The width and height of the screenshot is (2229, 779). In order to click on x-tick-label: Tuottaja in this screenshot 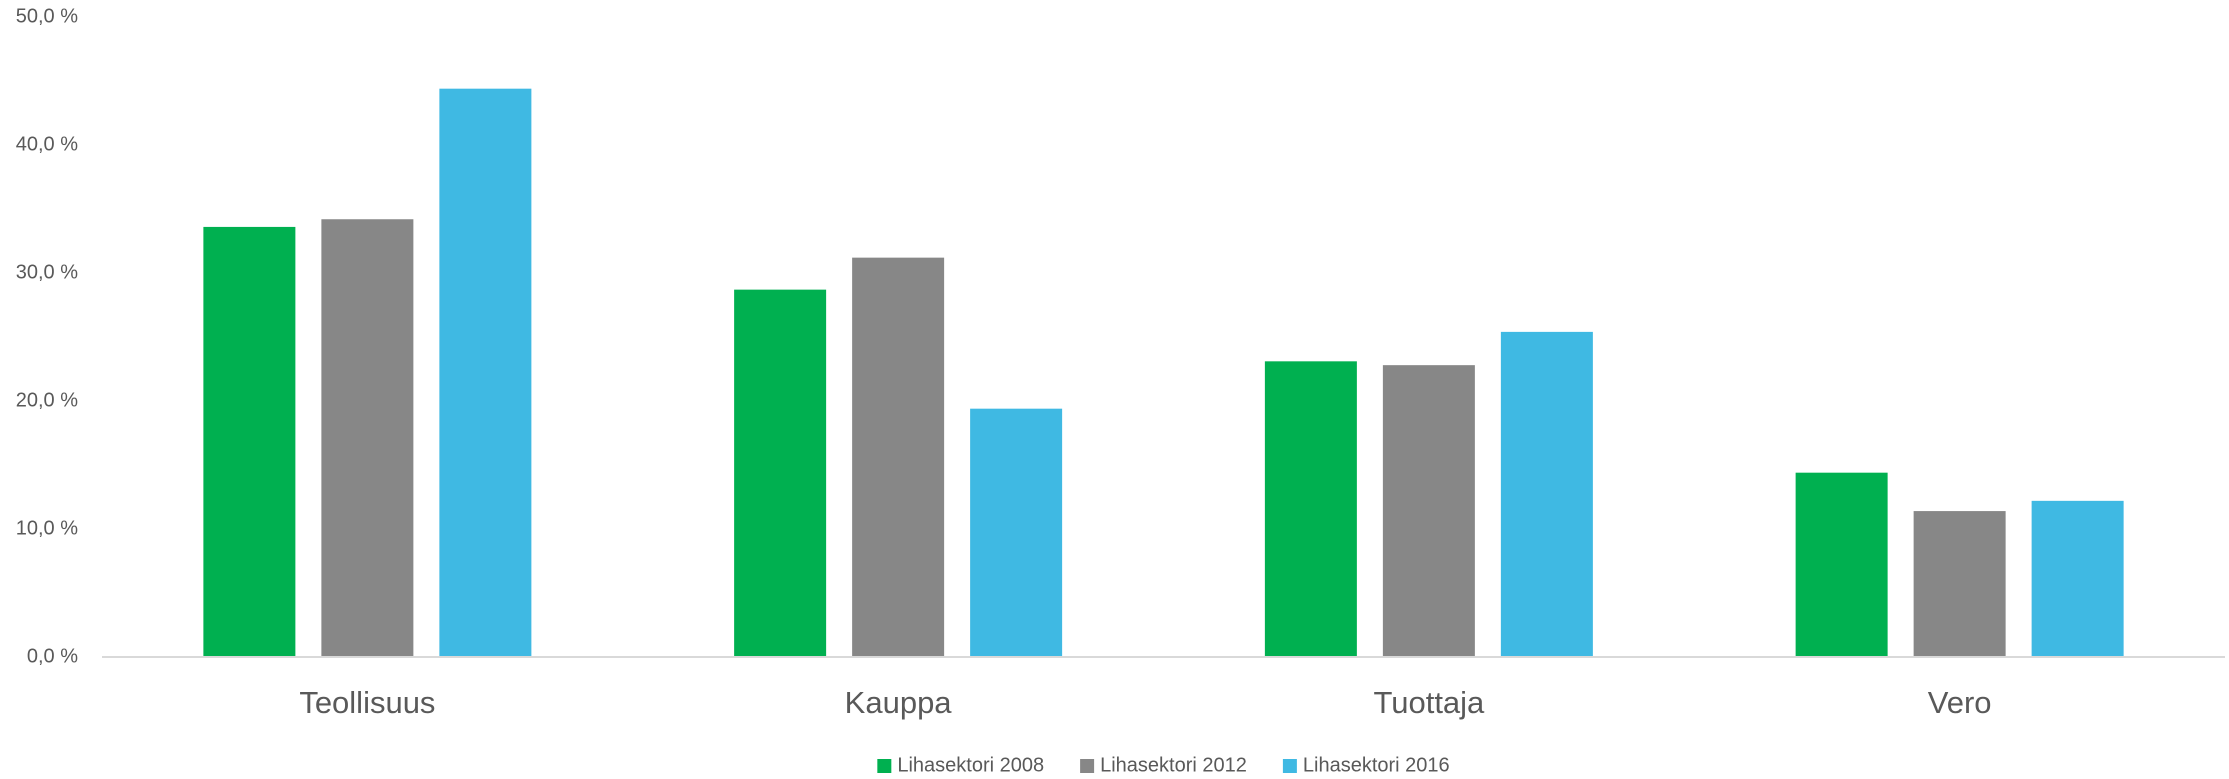, I will do `click(1429, 702)`.